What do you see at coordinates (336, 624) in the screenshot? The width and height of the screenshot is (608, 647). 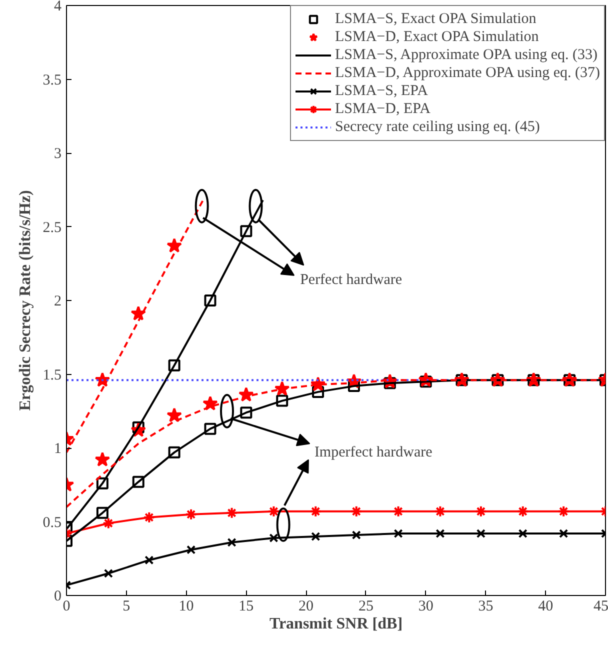 I see `x-axis-title: Transmit SNR [dB]` at bounding box center [336, 624].